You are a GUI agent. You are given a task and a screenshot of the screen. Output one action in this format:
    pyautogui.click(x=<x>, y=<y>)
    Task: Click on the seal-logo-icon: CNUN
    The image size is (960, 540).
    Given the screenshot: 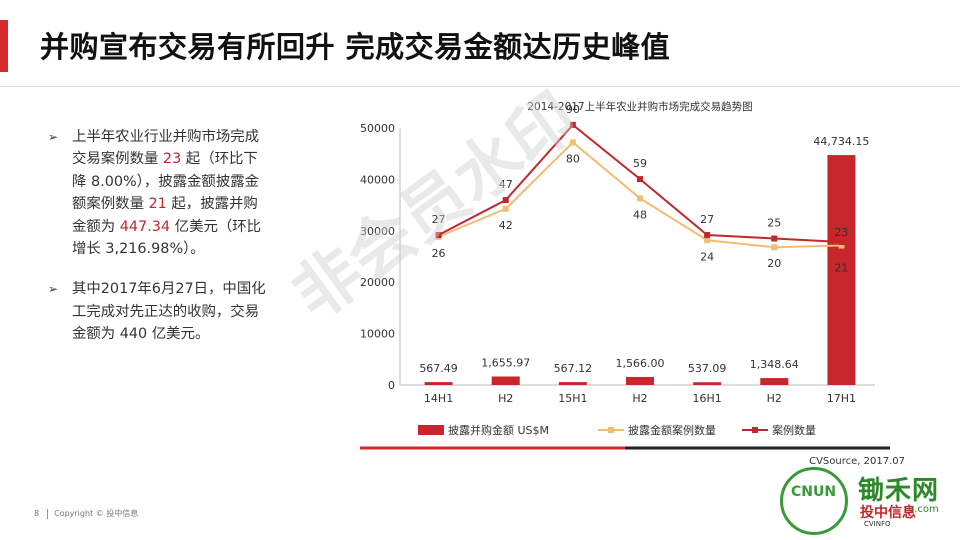 What is the action you would take?
    pyautogui.click(x=814, y=501)
    